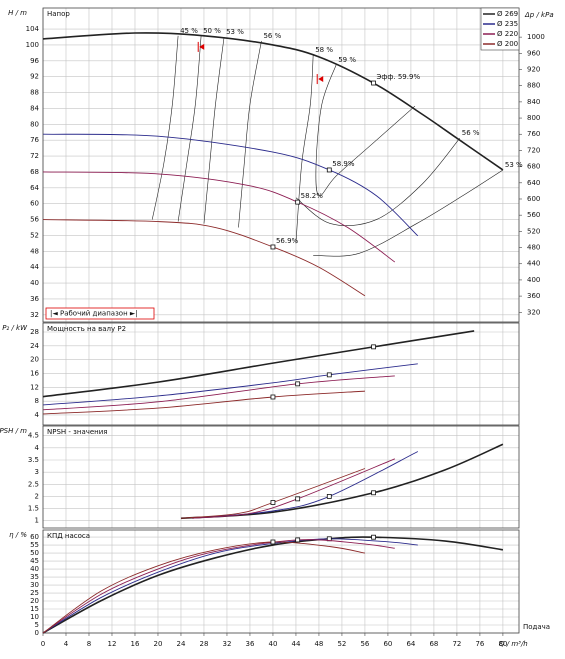 Image resolution: width=565 pixels, height=659 pixels. What do you see at coordinates (34, 373) in the screenshot?
I see `y-tick-label: 16` at bounding box center [34, 373].